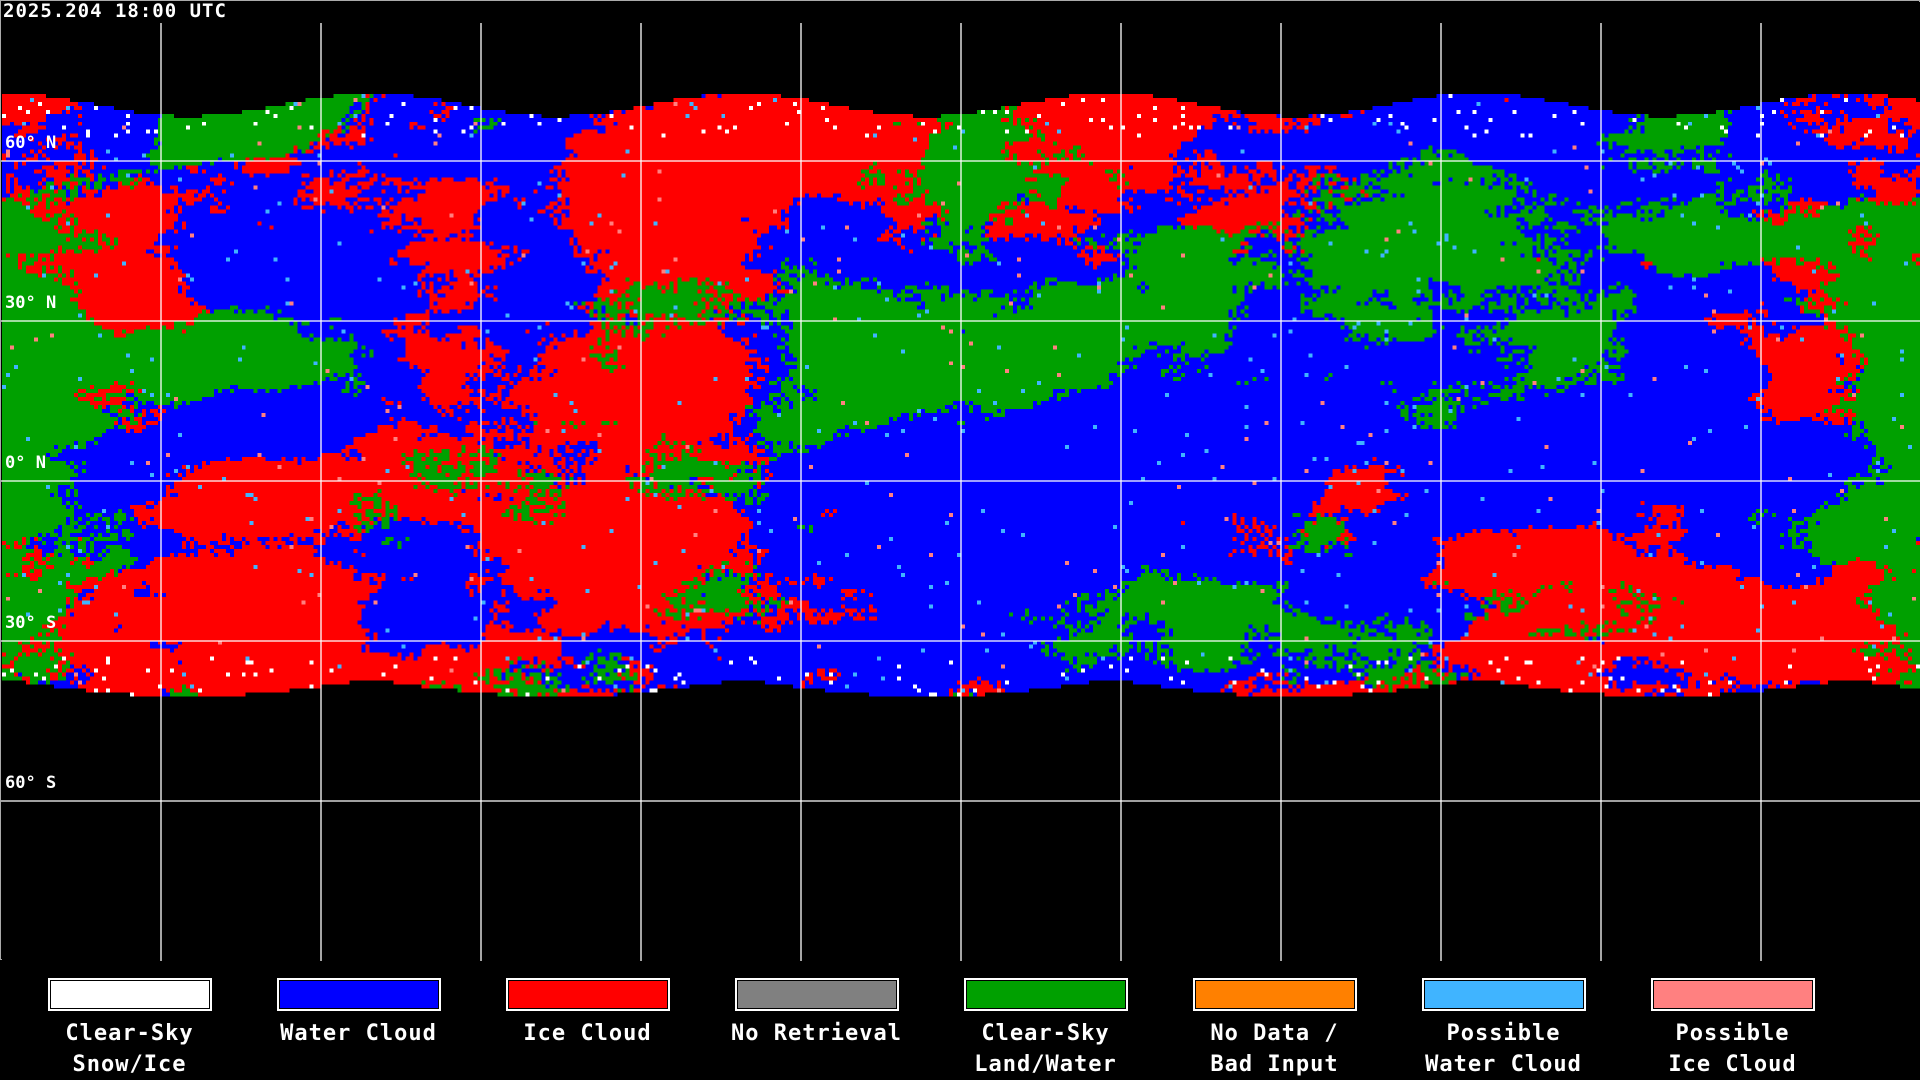  I want to click on legend-item: Clear-Sky Snow/Ice, so click(129, 1029).